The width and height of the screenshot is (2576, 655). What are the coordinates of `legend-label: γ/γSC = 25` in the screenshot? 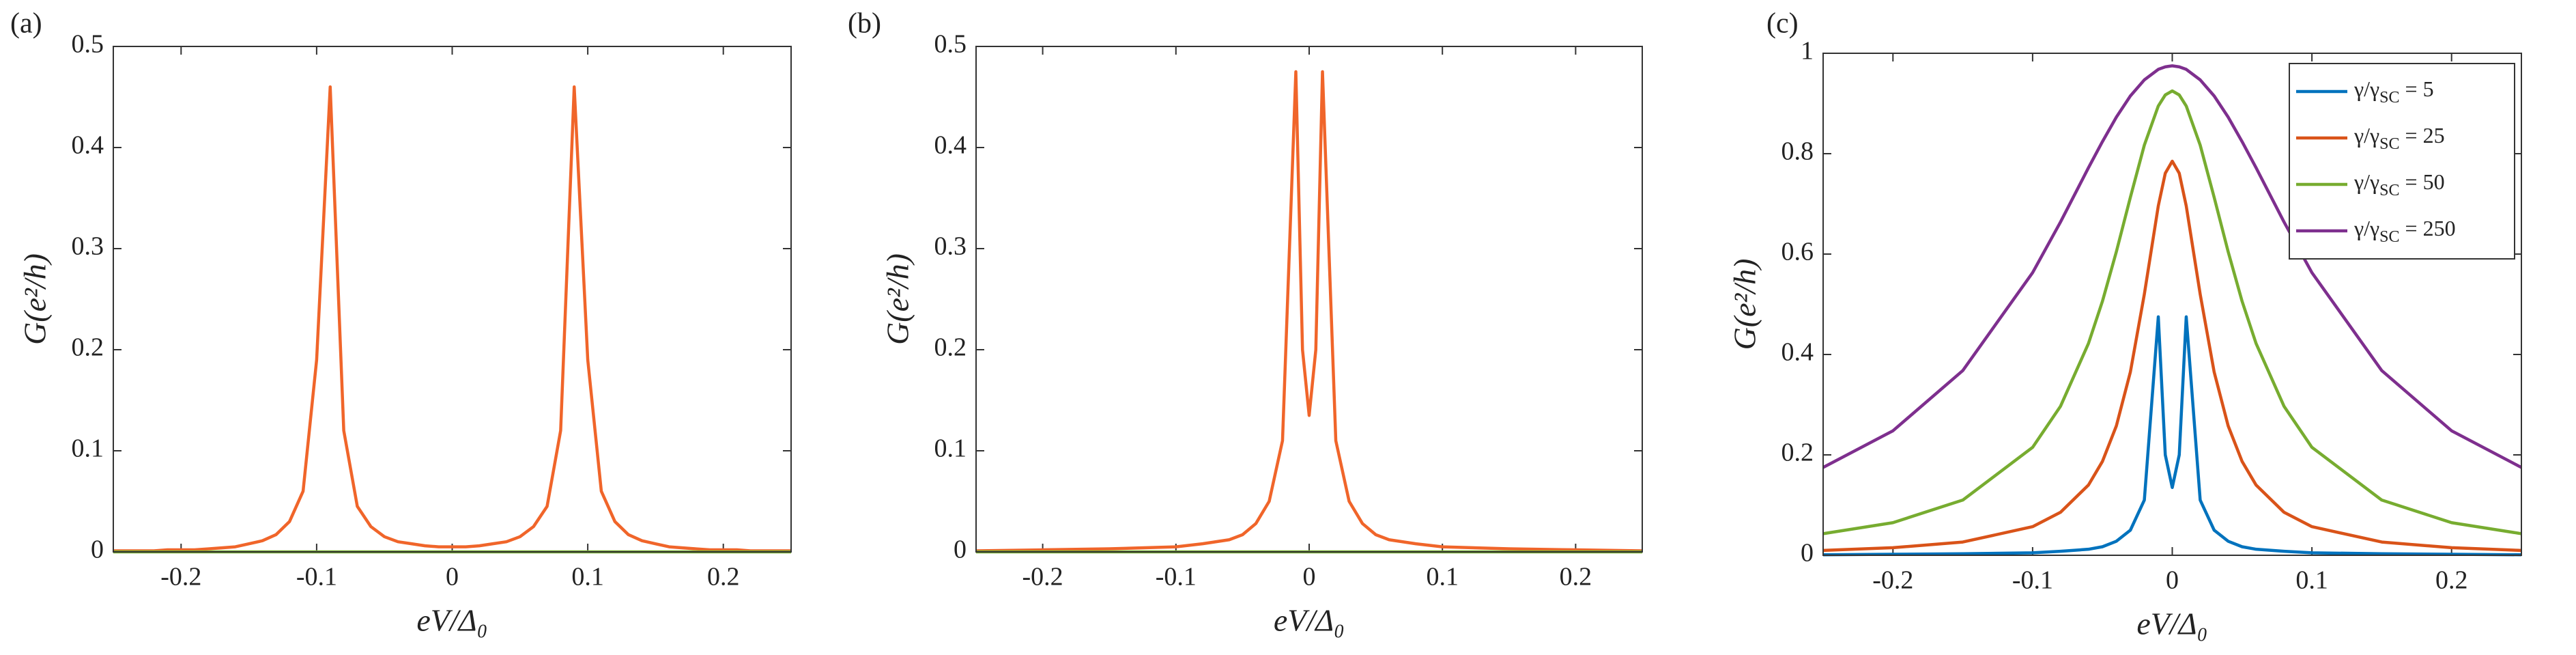 It's located at (2399, 137).